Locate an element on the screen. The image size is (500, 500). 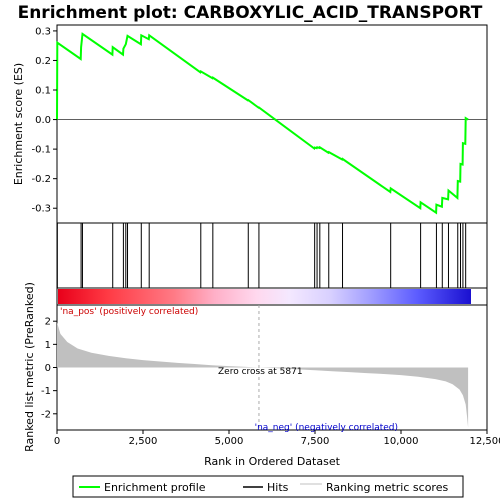
x-tick-label: 0 is located at coordinates (57, 441).